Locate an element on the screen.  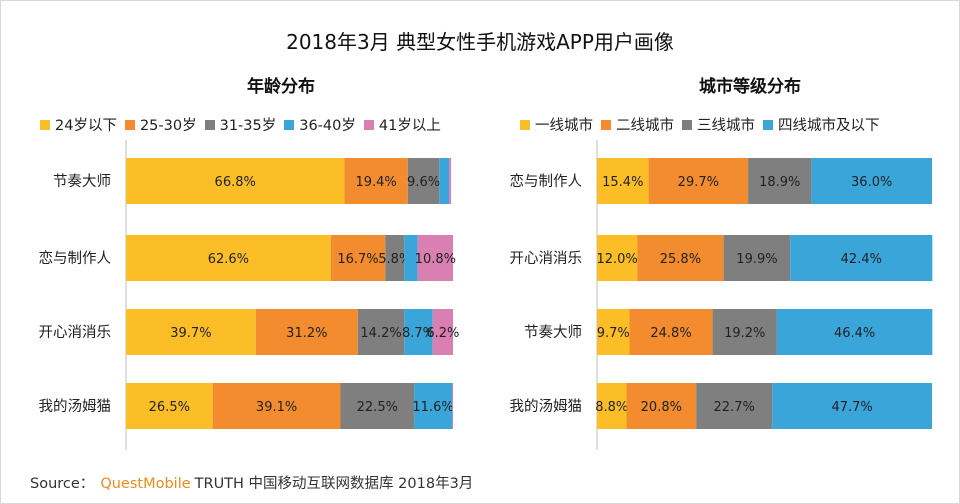
city-data-label: 9.7% is located at coordinates (613, 333).